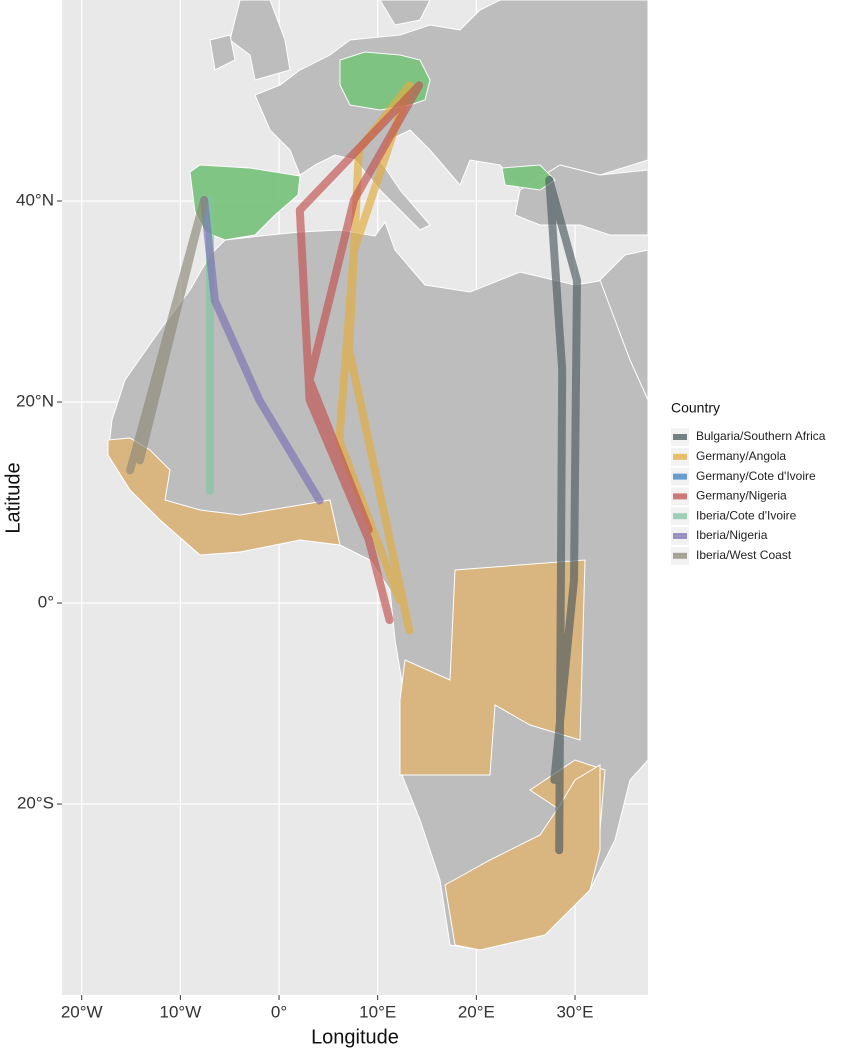 The image size is (850, 1058). I want to click on legend-title: Country, so click(695, 408).